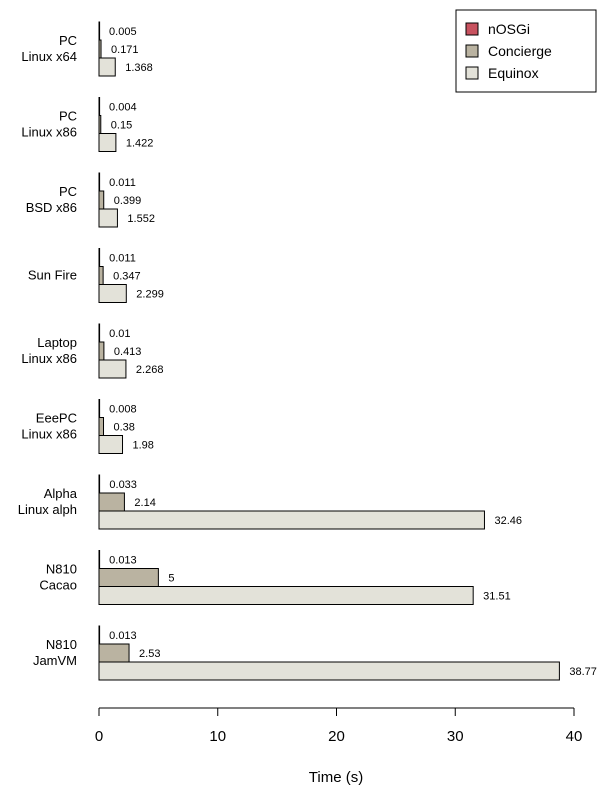 This screenshot has width=606, height=792. Describe the element at coordinates (124, 428) in the screenshot. I see `bar-value-label: 0.38` at that location.